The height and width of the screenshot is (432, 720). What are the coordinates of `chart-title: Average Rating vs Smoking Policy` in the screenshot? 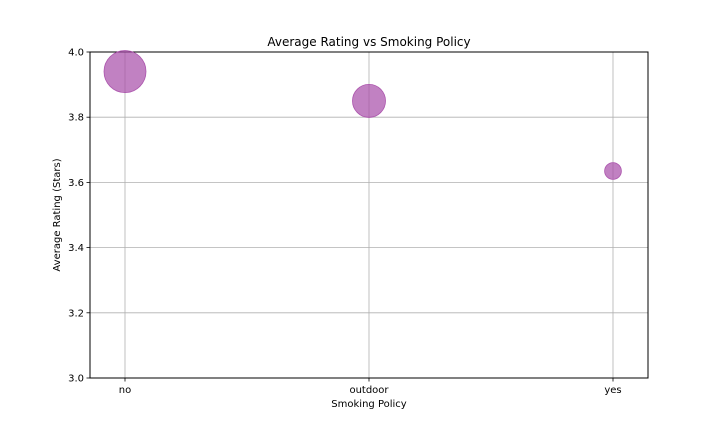 It's located at (368, 42).